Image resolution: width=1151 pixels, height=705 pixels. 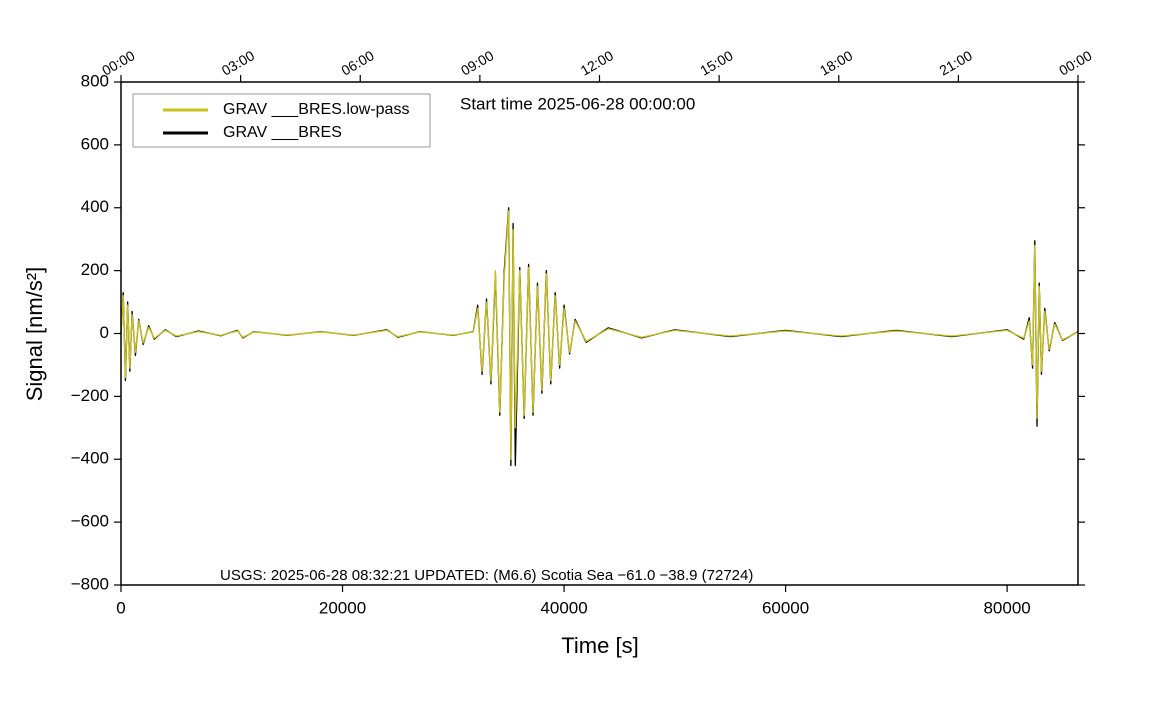 What do you see at coordinates (316, 109) in the screenshot?
I see `legend-label: GRAV ___BRES.low-pass` at bounding box center [316, 109].